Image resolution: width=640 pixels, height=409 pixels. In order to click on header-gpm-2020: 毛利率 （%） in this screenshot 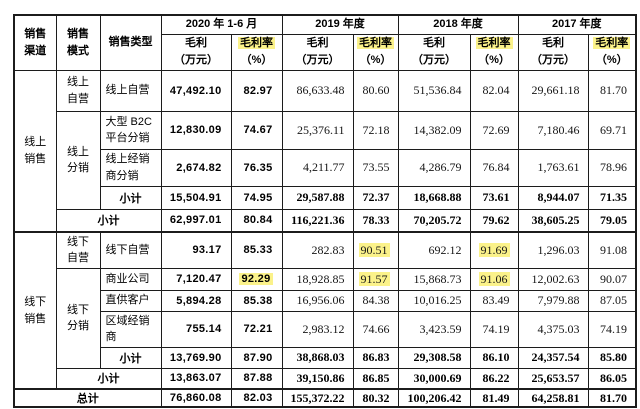, I will do `click(256, 52)`.